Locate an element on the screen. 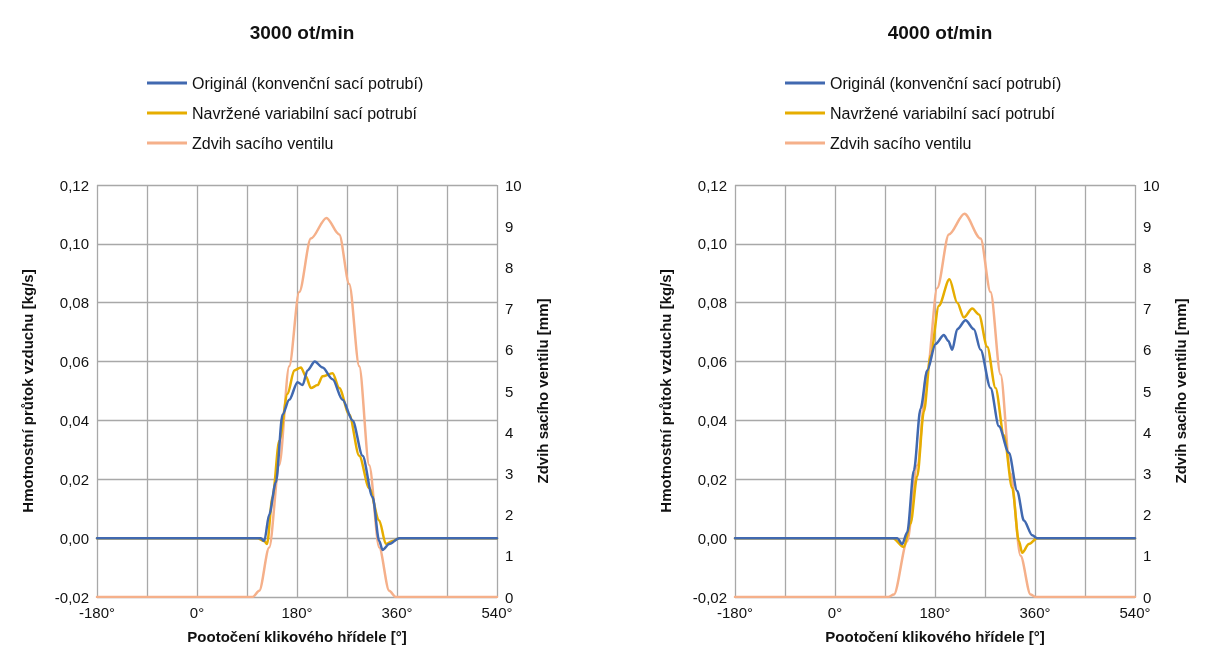 The image size is (1205, 659). chart-title: 3000 ot/min is located at coordinates (302, 32).